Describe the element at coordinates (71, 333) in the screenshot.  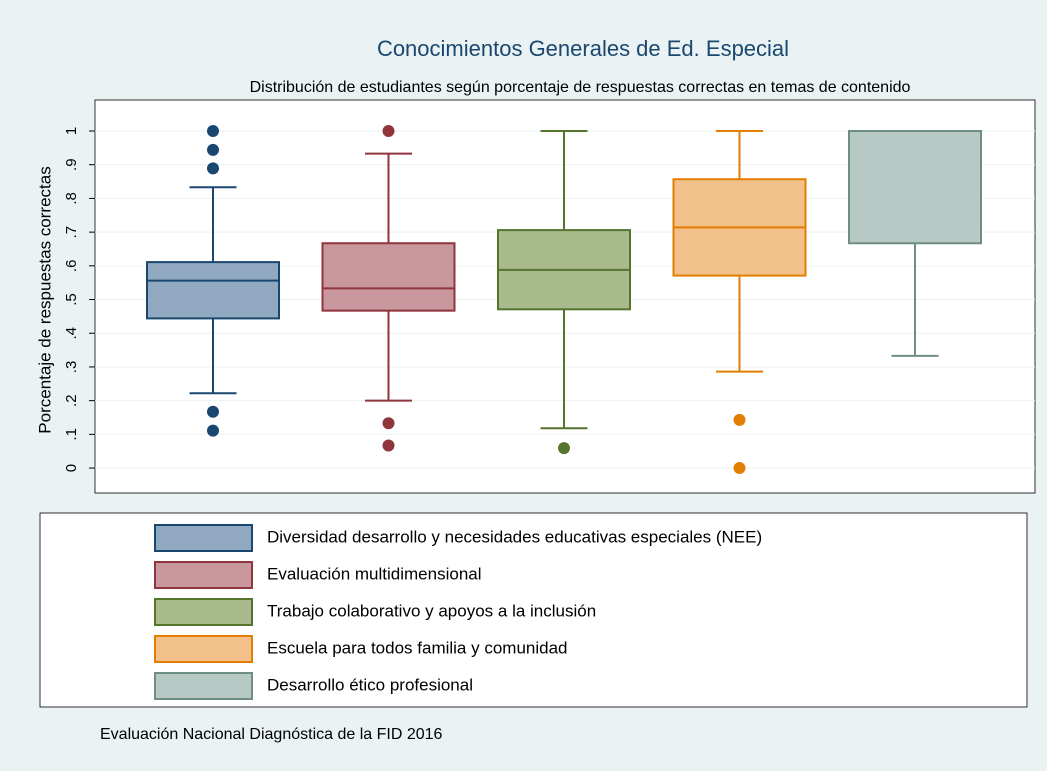
I see `y-tick-label: .4` at that location.